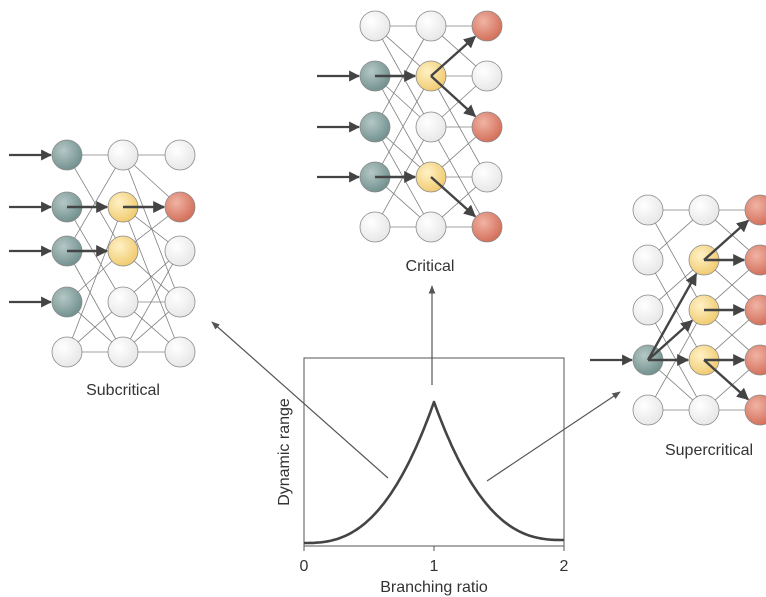  What do you see at coordinates (434, 566) in the screenshot?
I see `x-tick-label: 1` at bounding box center [434, 566].